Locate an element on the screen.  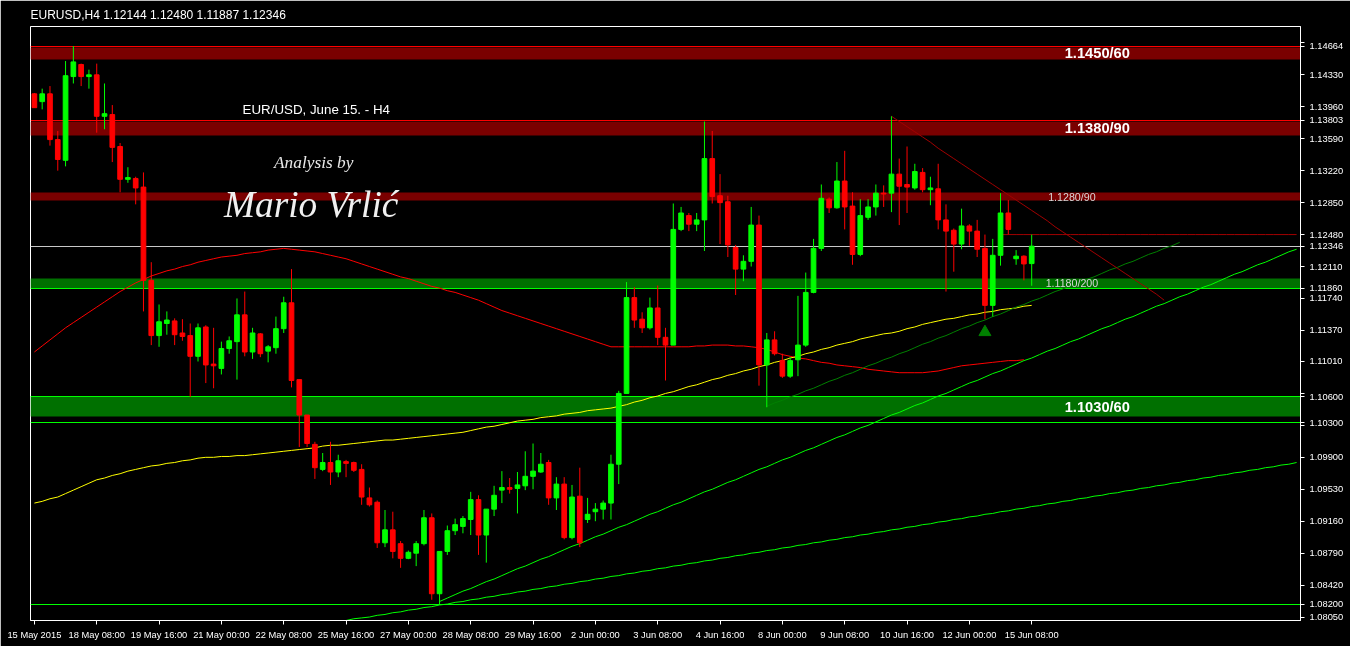
annotation: EUR/USD, June 15. - H4 is located at coordinates (316, 109).